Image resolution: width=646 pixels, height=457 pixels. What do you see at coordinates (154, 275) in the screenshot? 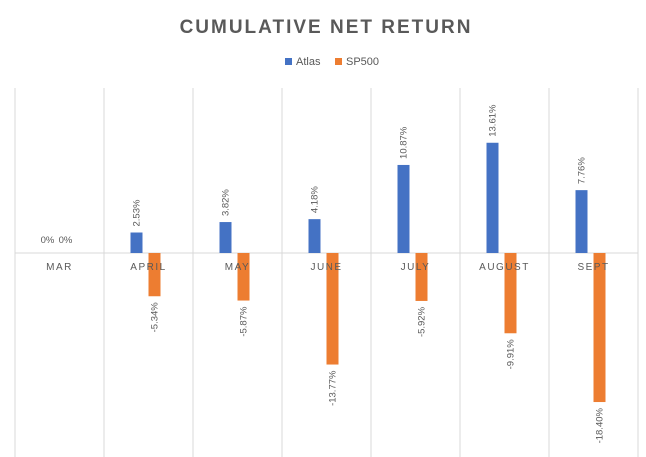
I see `bar-sp500-april` at bounding box center [154, 275].